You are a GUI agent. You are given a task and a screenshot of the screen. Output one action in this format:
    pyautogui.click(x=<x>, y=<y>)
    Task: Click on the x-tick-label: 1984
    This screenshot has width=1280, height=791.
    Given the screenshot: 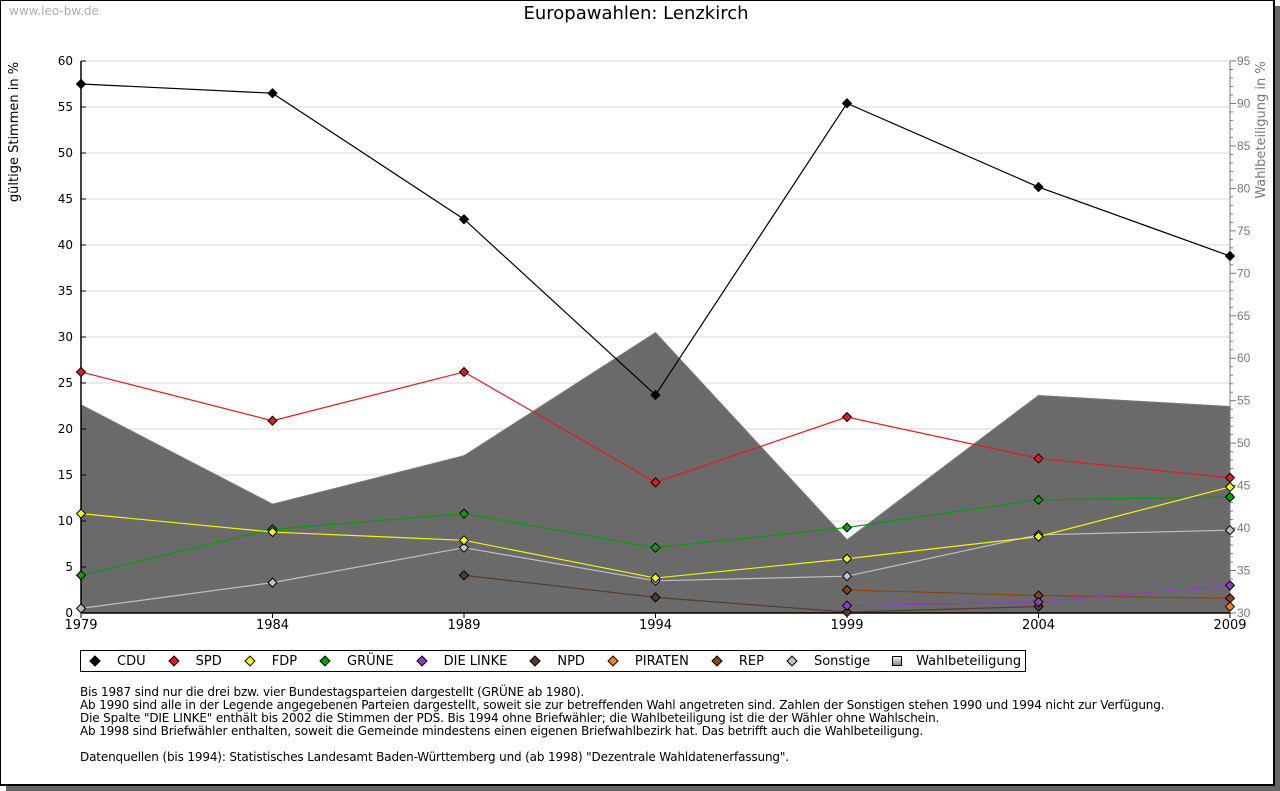 What is the action you would take?
    pyautogui.click(x=272, y=625)
    